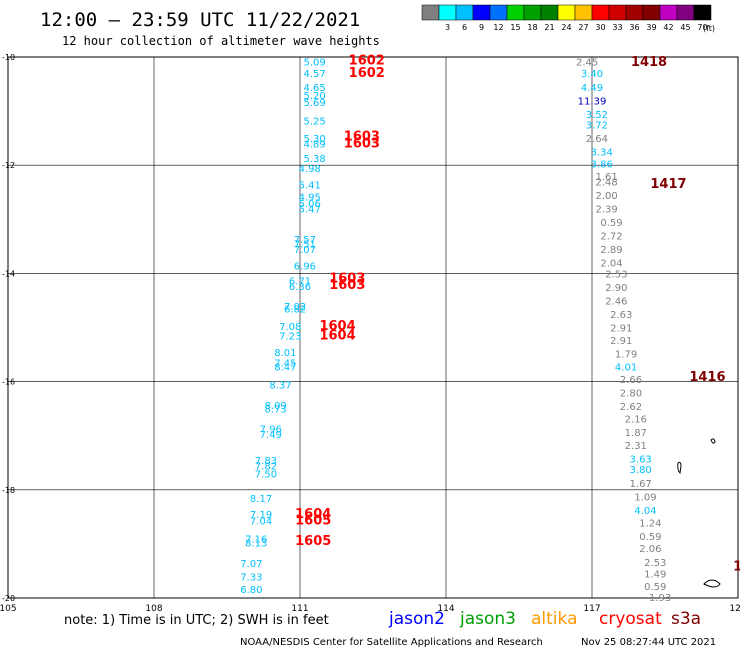 The image size is (740, 650). Describe the element at coordinates (498, 27) in the screenshot. I see `legend-tick-label: 12` at that location.